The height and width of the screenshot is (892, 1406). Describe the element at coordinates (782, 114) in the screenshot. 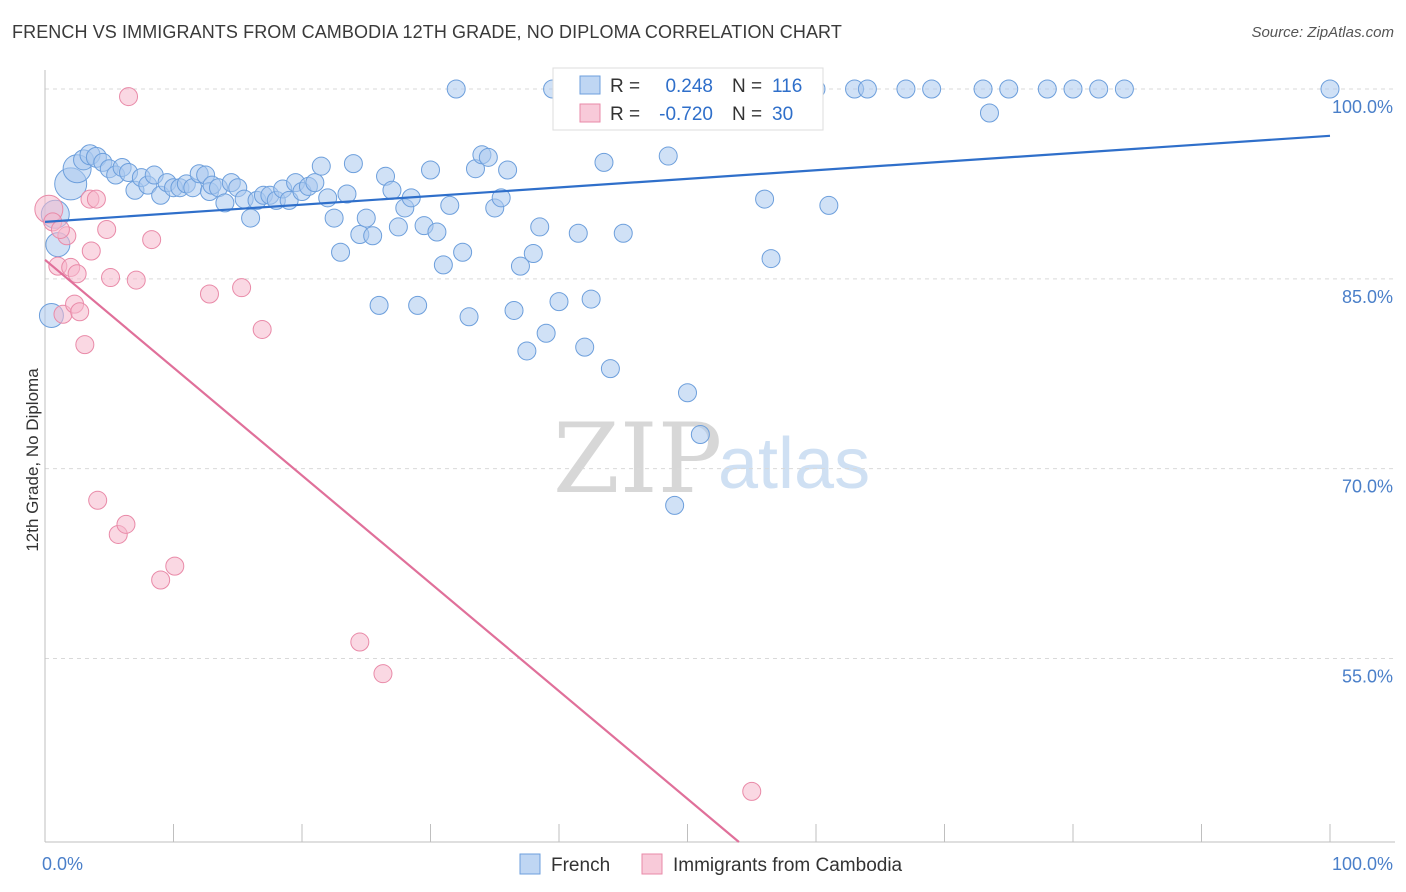

I see `n-value: 30` at that location.